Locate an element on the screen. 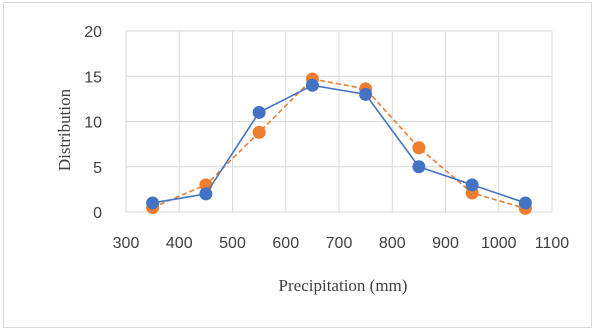 Image resolution: width=595 pixels, height=330 pixels. x-tick-labels: 300 400 500 600 700 800 900 1000 1100 is located at coordinates (341, 243).